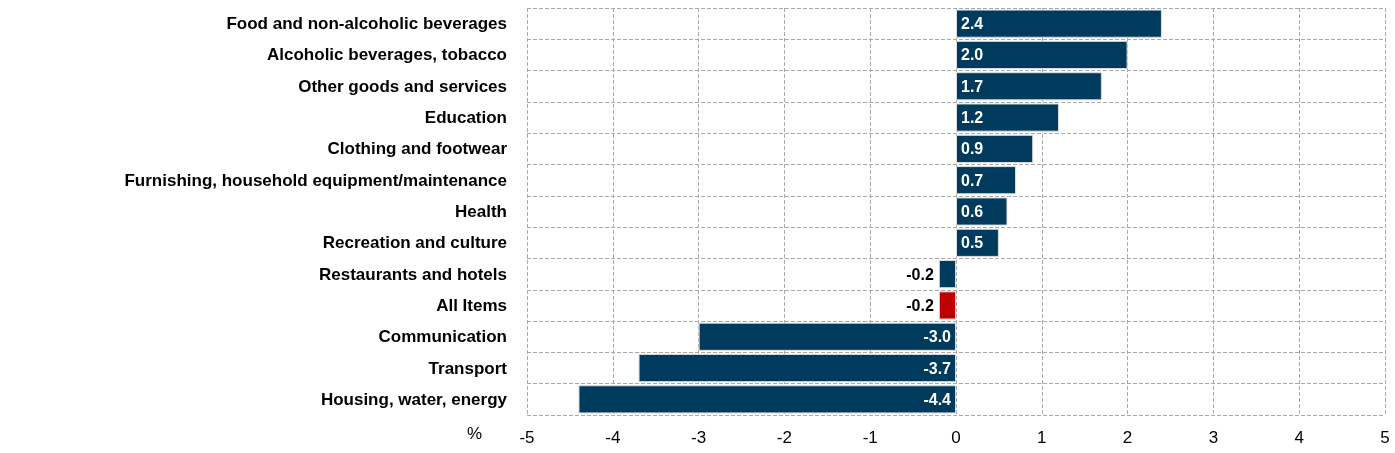 The width and height of the screenshot is (1395, 453). What do you see at coordinates (972, 55) in the screenshot?
I see `data-label: 2.0` at bounding box center [972, 55].